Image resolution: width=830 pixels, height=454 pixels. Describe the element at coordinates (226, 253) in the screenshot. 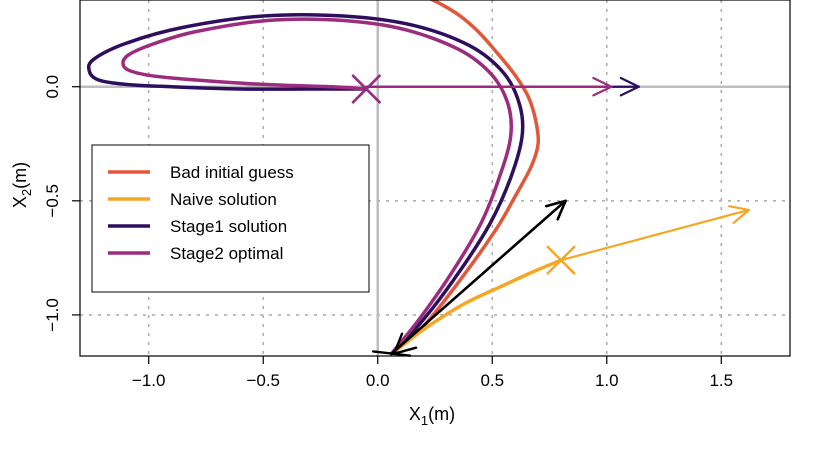

I see `legend-label-stage2-optimal: Stage2 optimal` at that location.